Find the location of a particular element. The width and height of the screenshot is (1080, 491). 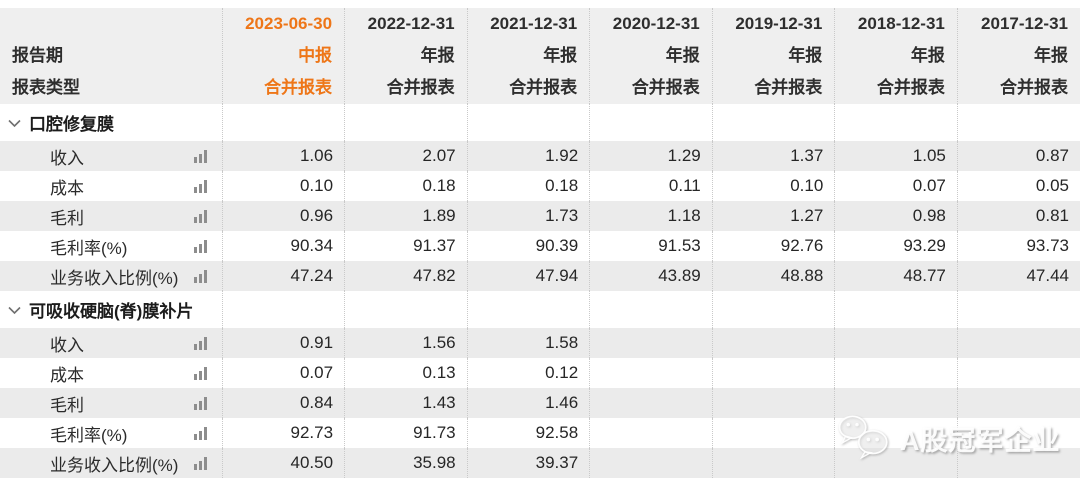

section-title-cell: 可吸收硬脑(脊)膜补片 is located at coordinates (111, 309).